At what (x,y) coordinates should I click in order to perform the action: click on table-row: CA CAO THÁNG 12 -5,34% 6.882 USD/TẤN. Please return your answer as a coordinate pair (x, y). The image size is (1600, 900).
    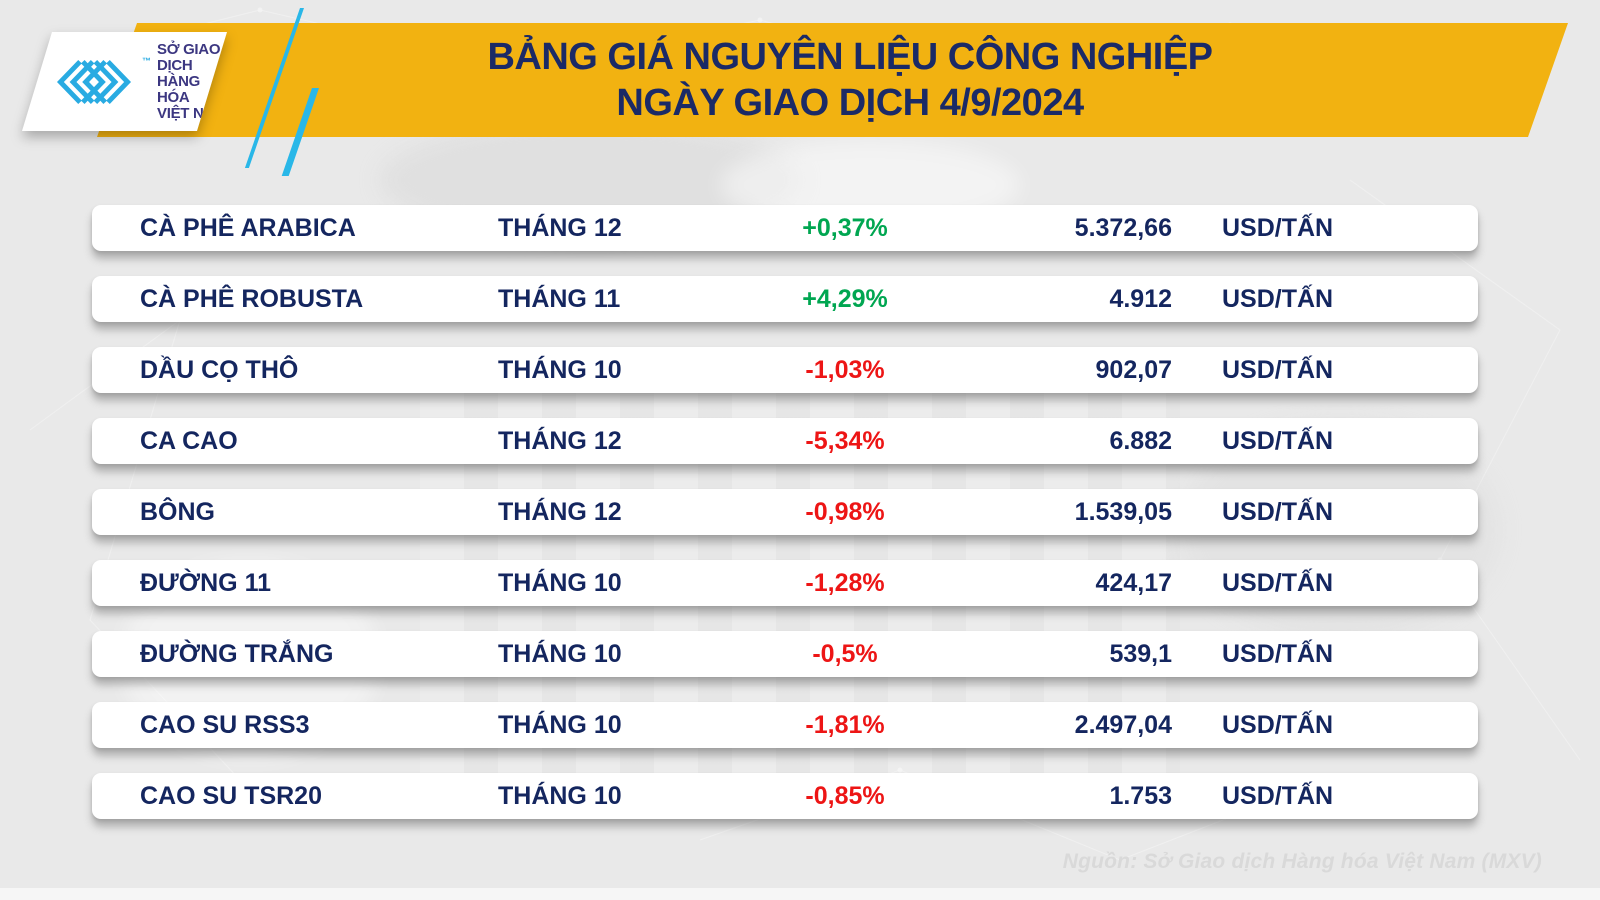
    Looking at the image, I should click on (785, 441).